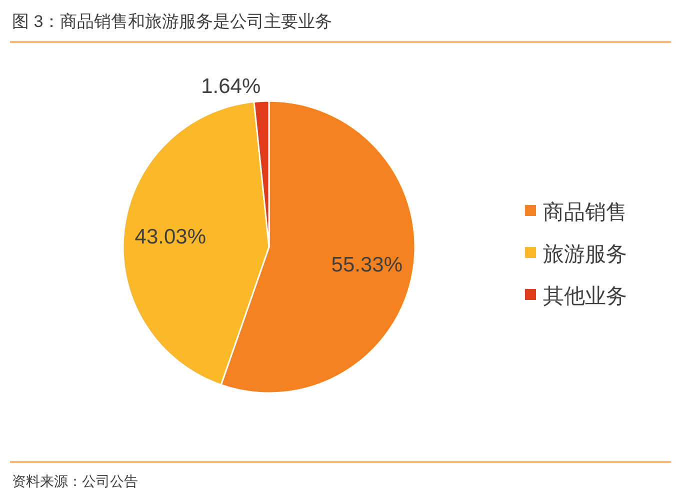 This screenshot has height=498, width=681. I want to click on data-label: 55.33%, so click(367, 265).